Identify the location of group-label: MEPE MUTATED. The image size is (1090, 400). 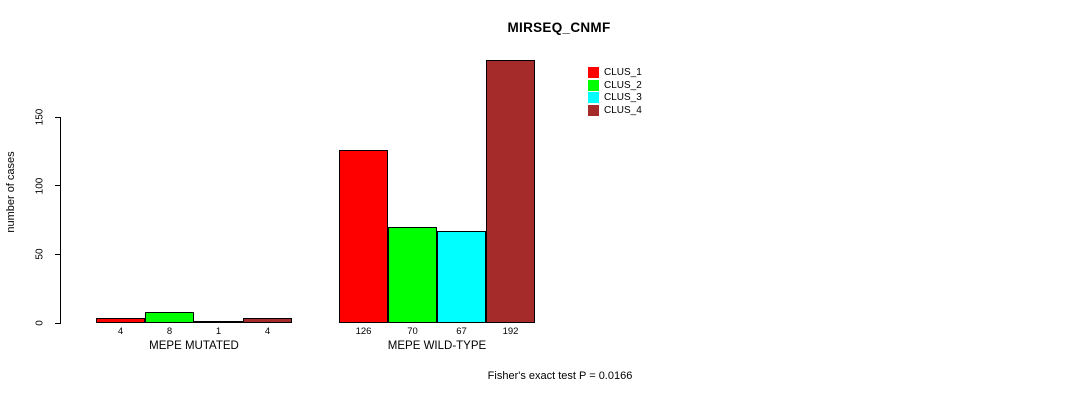
(194, 346).